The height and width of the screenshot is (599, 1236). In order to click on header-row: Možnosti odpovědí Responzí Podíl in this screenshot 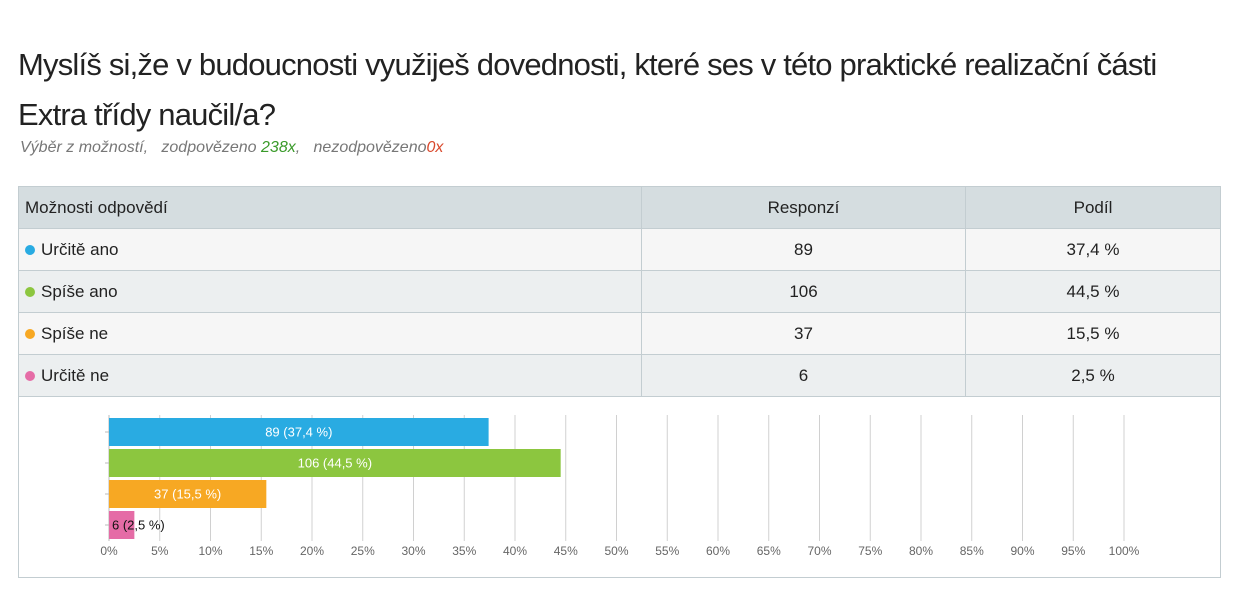, I will do `click(619, 207)`.